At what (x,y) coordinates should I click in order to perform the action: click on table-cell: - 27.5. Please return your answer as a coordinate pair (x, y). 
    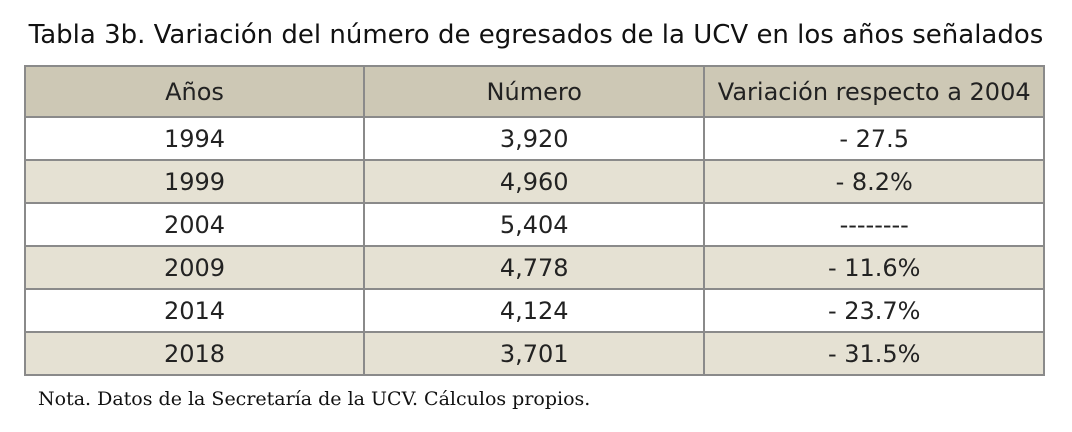
    Looking at the image, I should click on (874, 138).